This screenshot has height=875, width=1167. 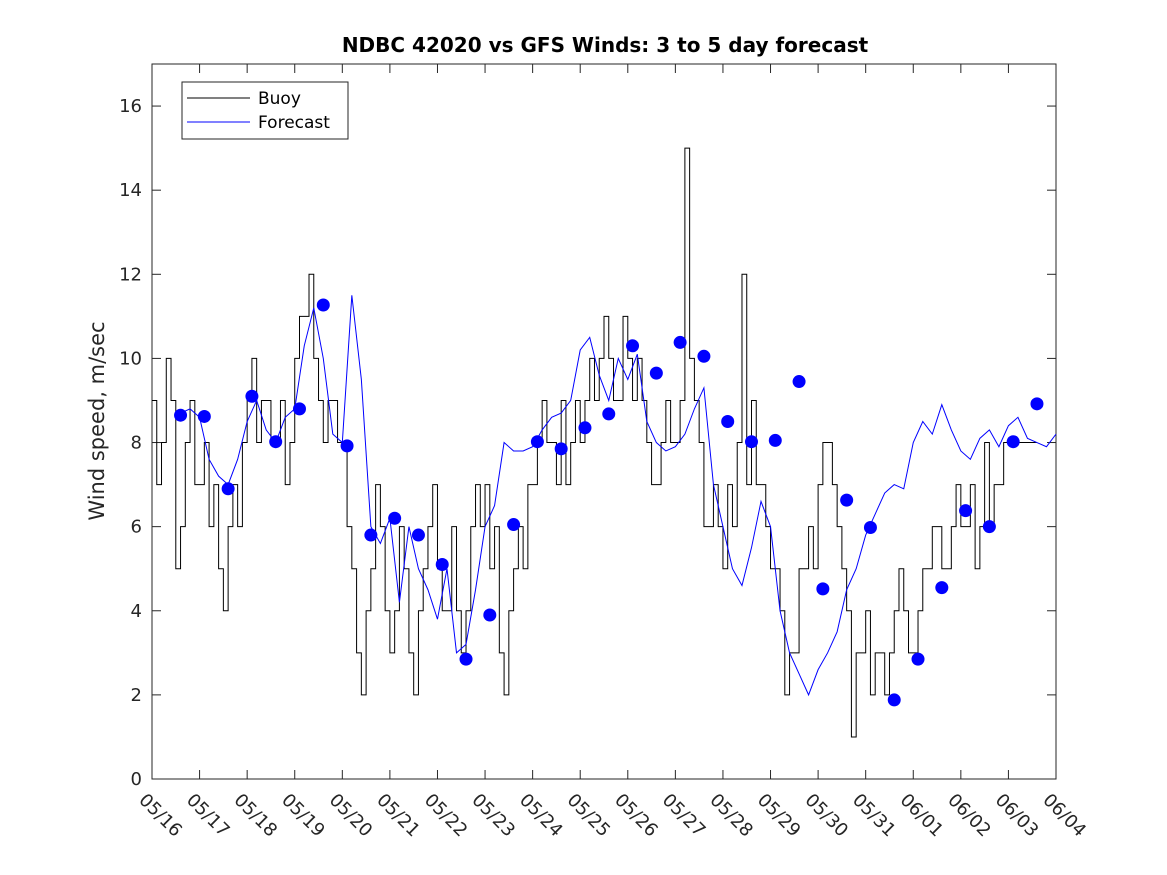 What do you see at coordinates (130, 106) in the screenshot?
I see `y-tick-label: 16` at bounding box center [130, 106].